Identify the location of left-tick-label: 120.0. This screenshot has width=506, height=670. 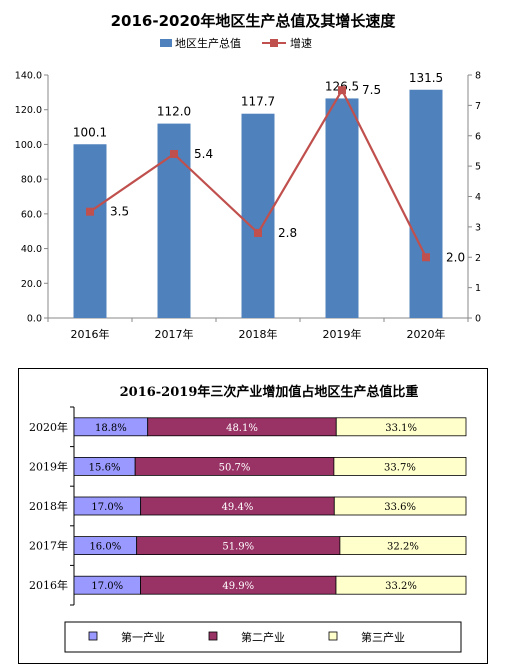
(28, 110).